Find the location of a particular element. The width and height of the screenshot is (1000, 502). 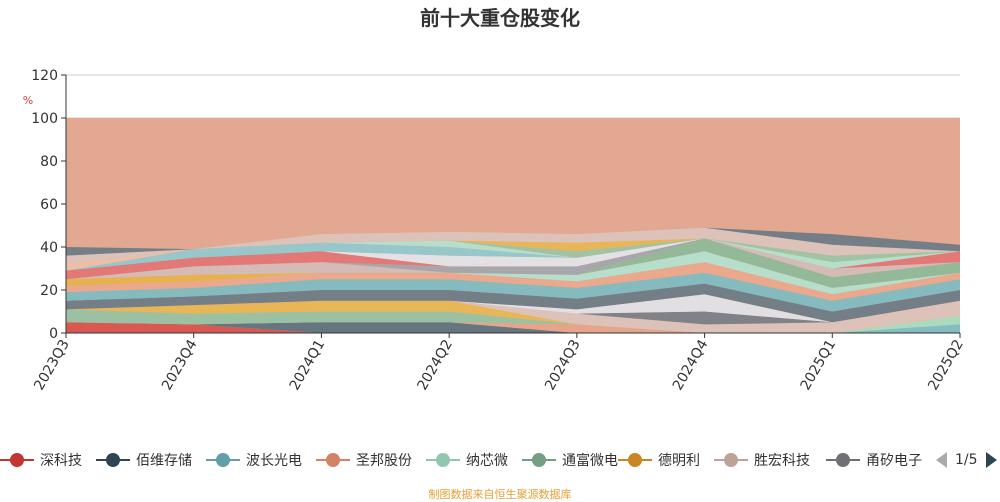

legend-label: 深科技 is located at coordinates (61, 461).